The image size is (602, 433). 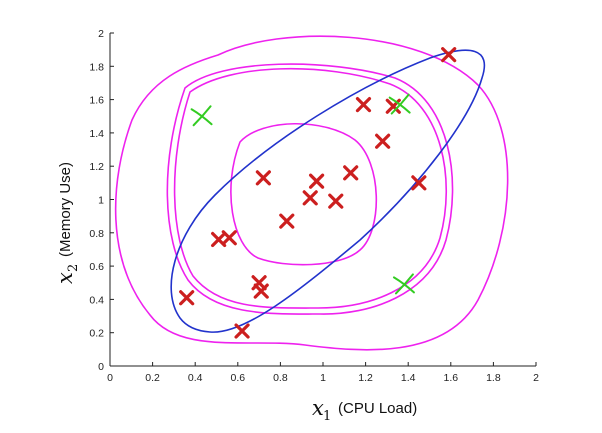 I want to click on y-tick-label: 1.6, so click(x=96, y=101).